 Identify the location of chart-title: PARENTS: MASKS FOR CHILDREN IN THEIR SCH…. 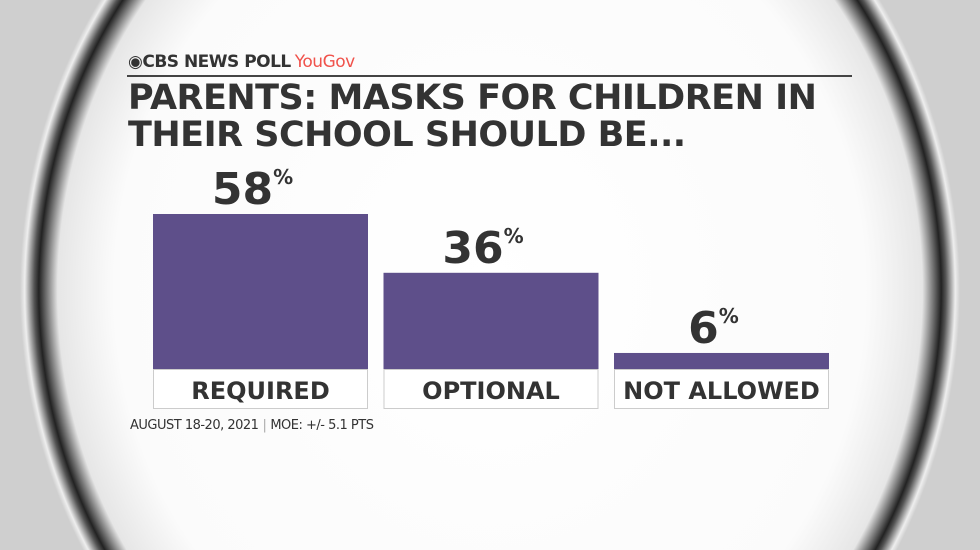
(472, 116).